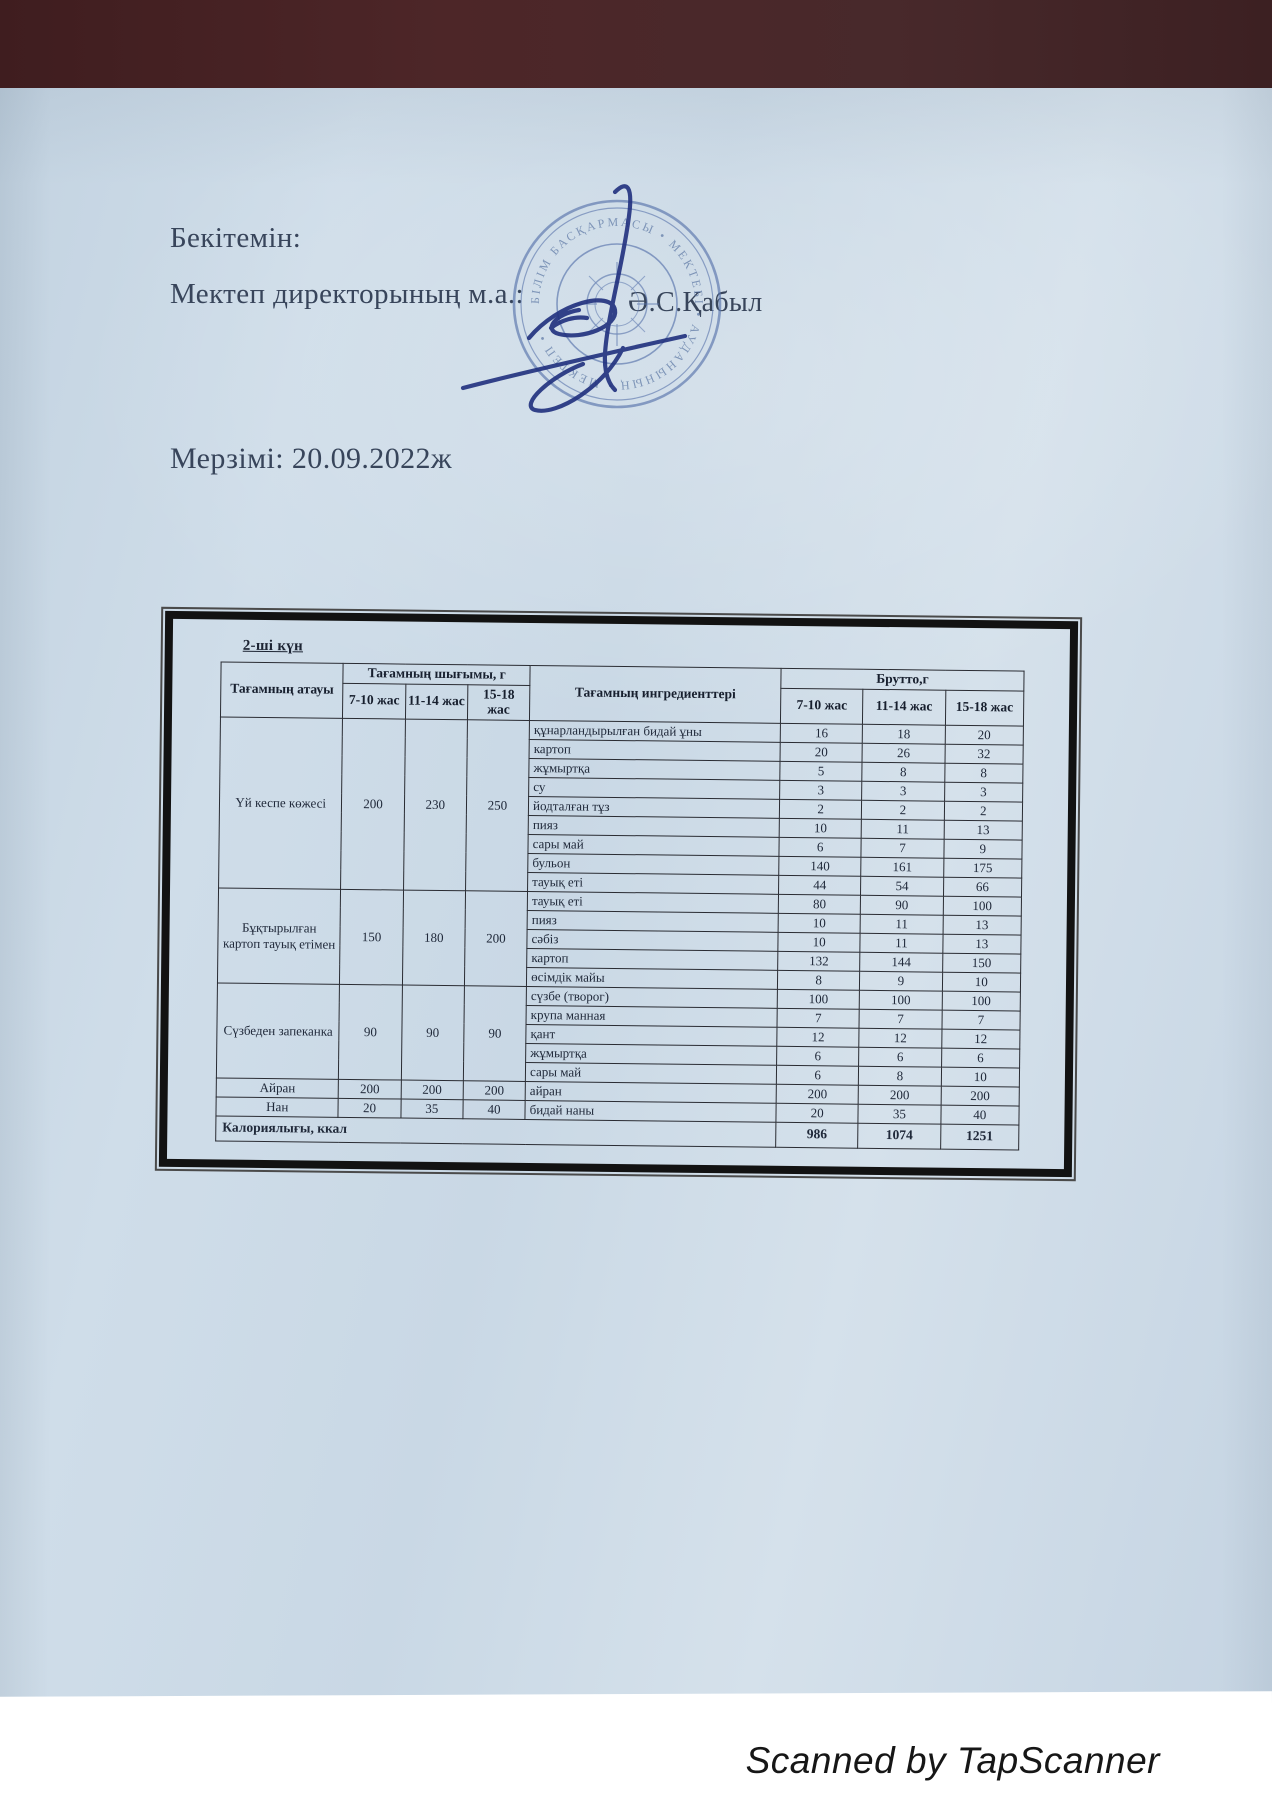 This screenshot has height=1800, width=1272. Describe the element at coordinates (980, 1057) in the screenshot. I see `brutto-value-cell-3: 6` at that location.